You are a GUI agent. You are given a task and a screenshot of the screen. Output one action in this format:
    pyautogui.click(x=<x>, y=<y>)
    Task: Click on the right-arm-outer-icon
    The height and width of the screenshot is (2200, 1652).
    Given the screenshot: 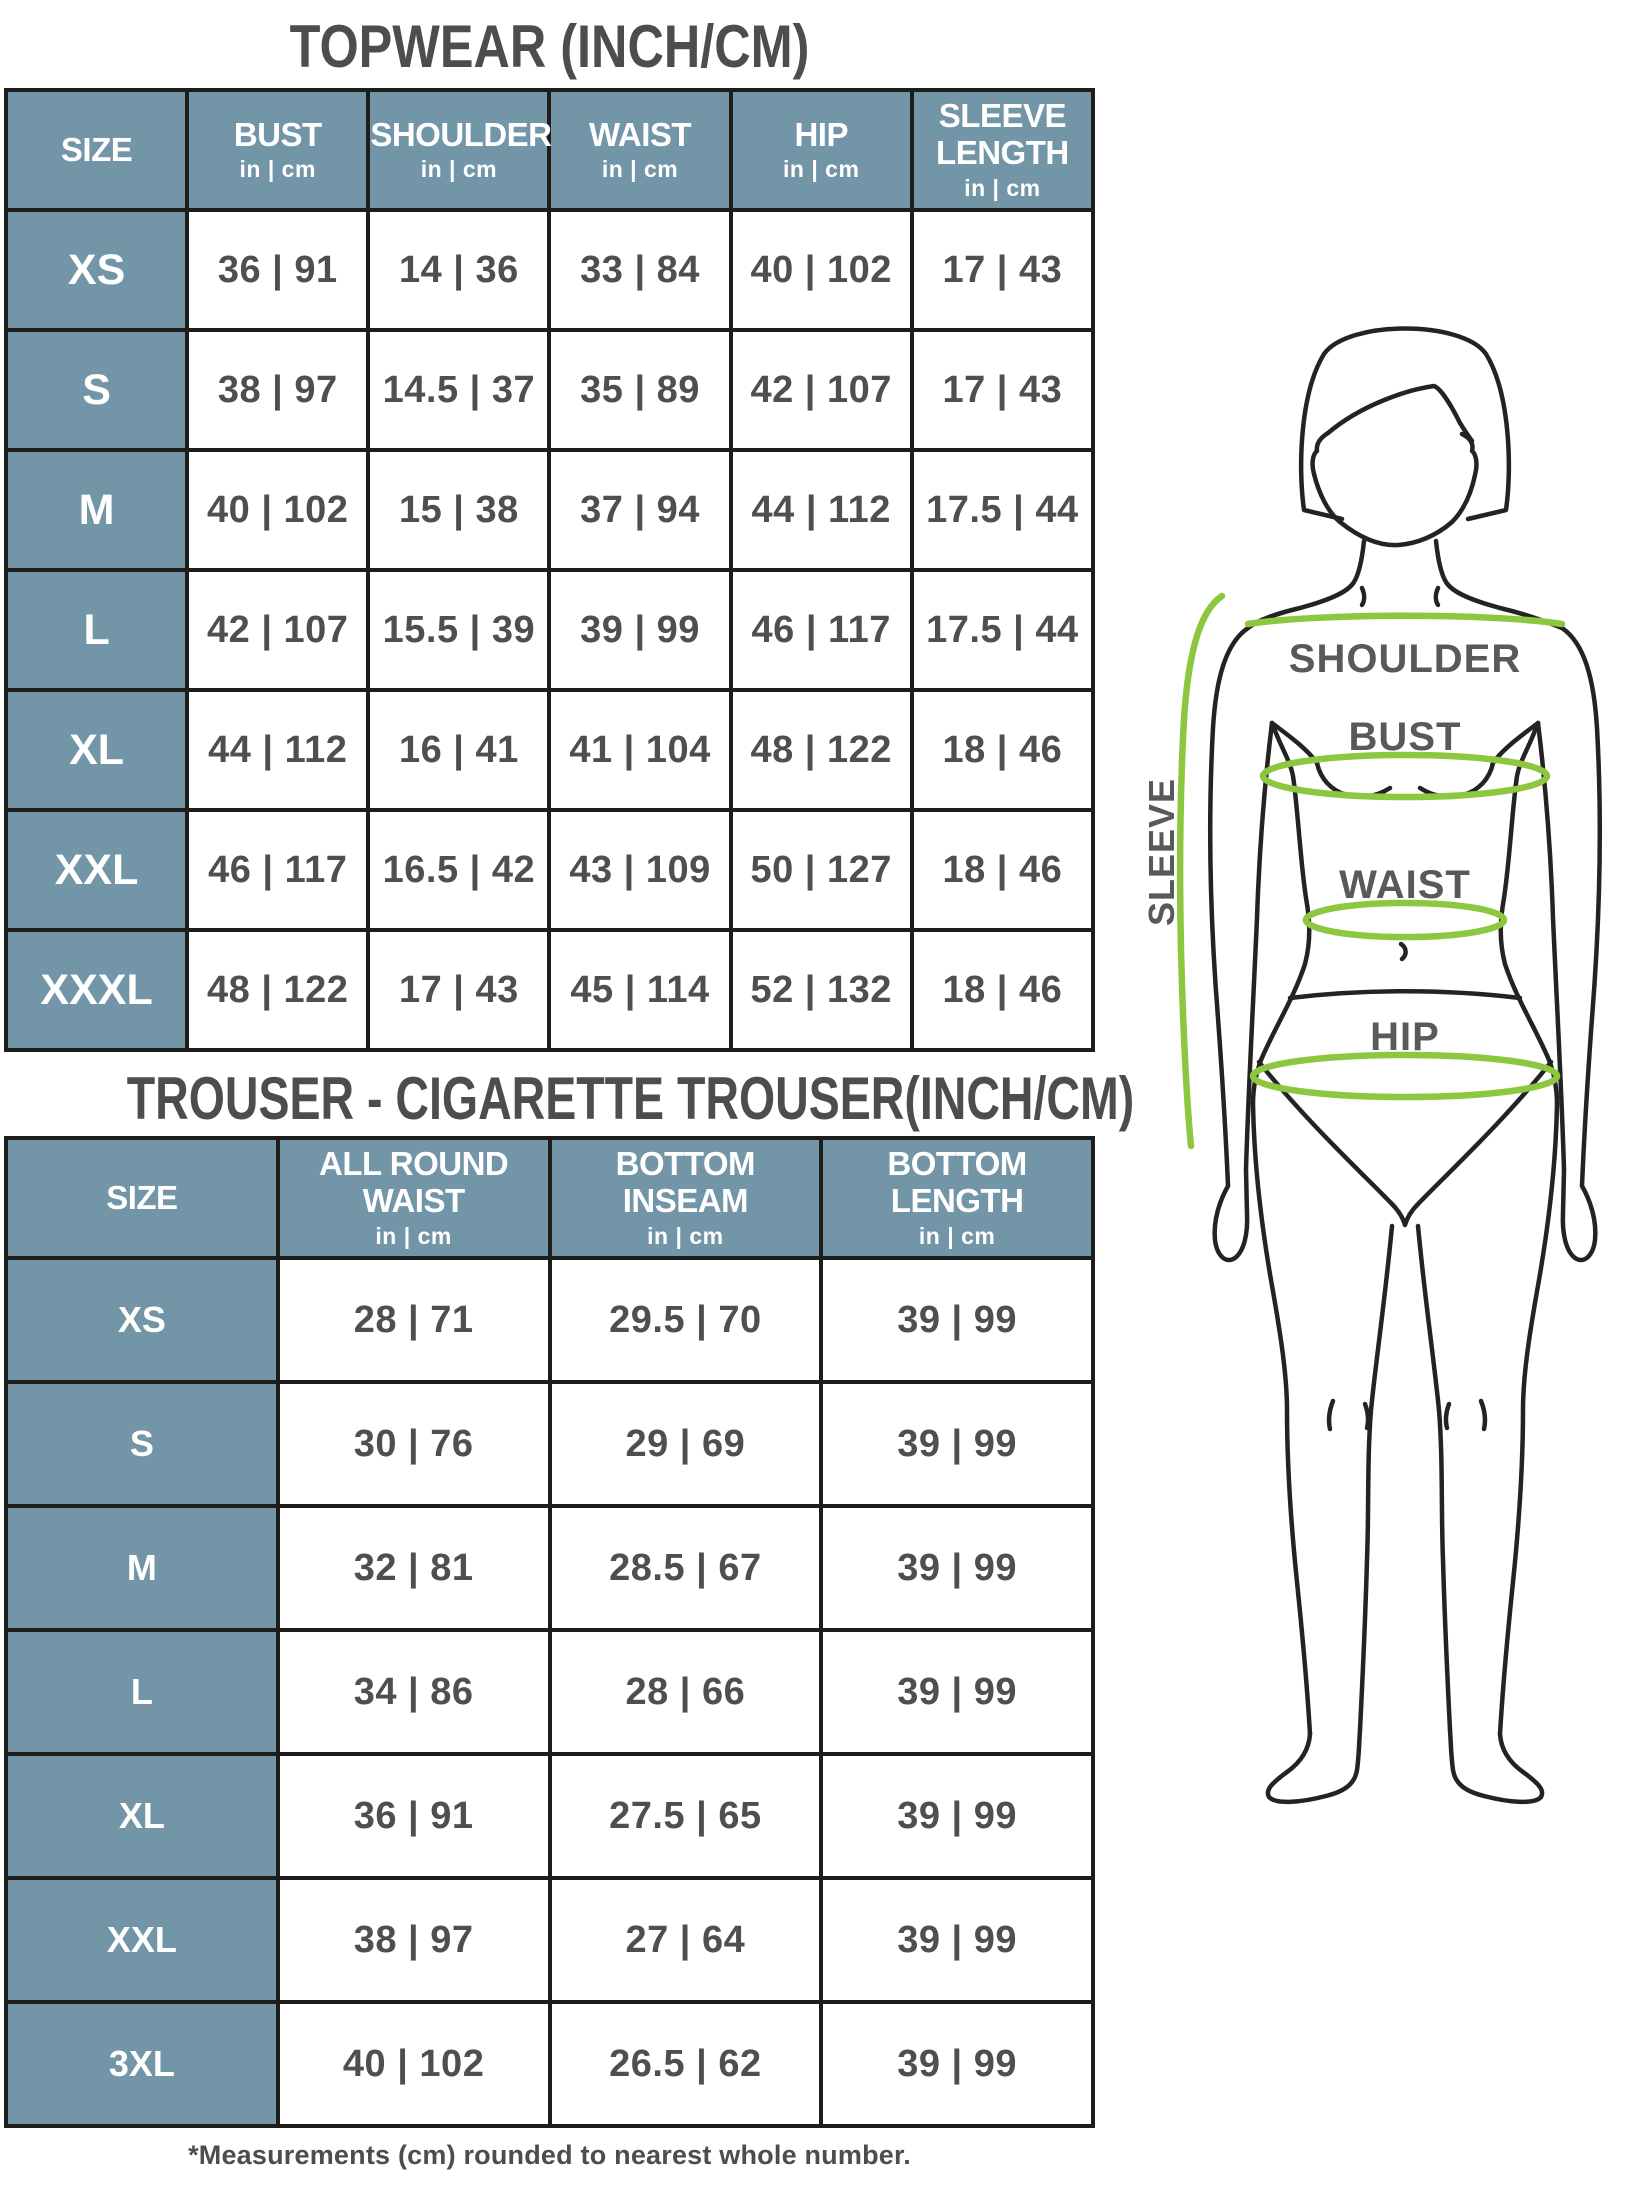 What is the action you would take?
    pyautogui.click(x=1580, y=907)
    